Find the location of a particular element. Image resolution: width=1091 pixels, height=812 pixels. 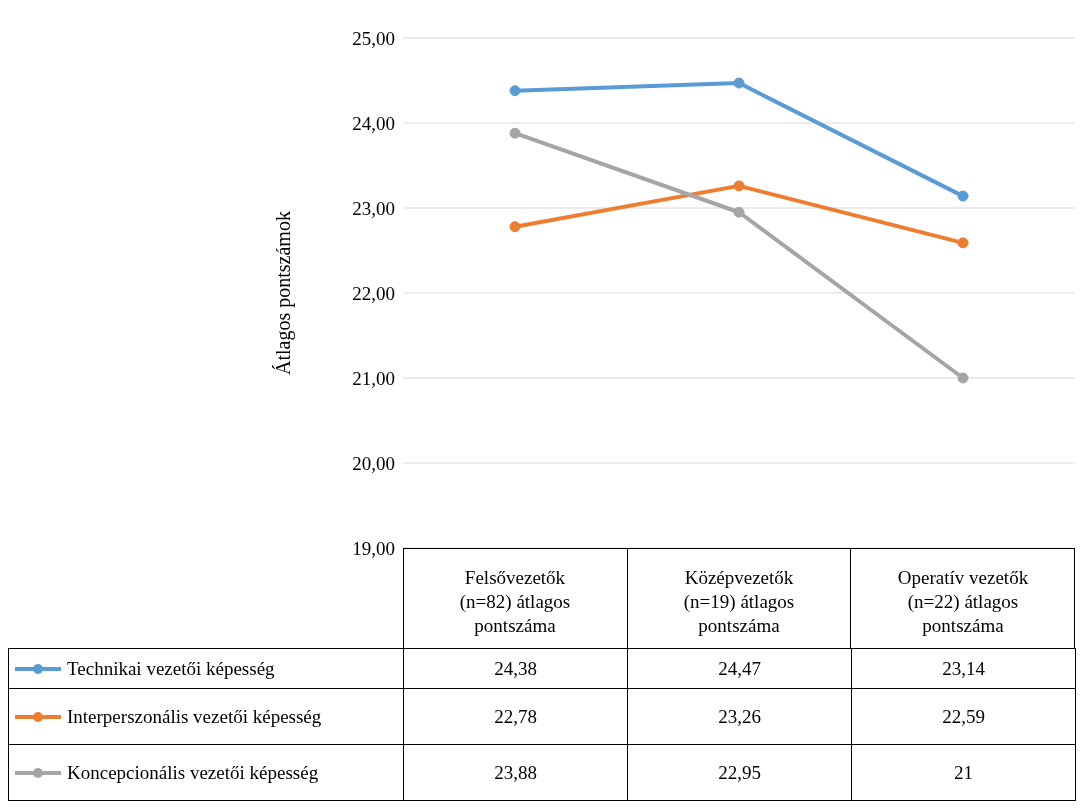

y-tick-label: 19,00 is located at coordinates (373, 548).